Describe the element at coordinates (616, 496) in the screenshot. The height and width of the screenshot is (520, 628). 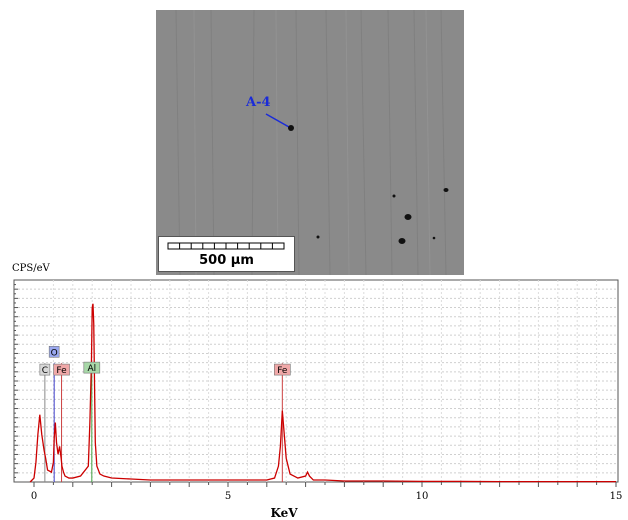
I see `x-tick-label: 15` at that location.